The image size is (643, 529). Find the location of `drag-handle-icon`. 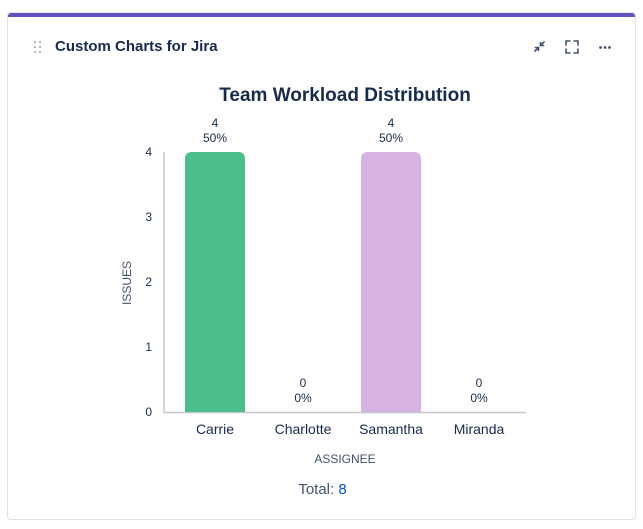

drag-handle-icon is located at coordinates (38, 48).